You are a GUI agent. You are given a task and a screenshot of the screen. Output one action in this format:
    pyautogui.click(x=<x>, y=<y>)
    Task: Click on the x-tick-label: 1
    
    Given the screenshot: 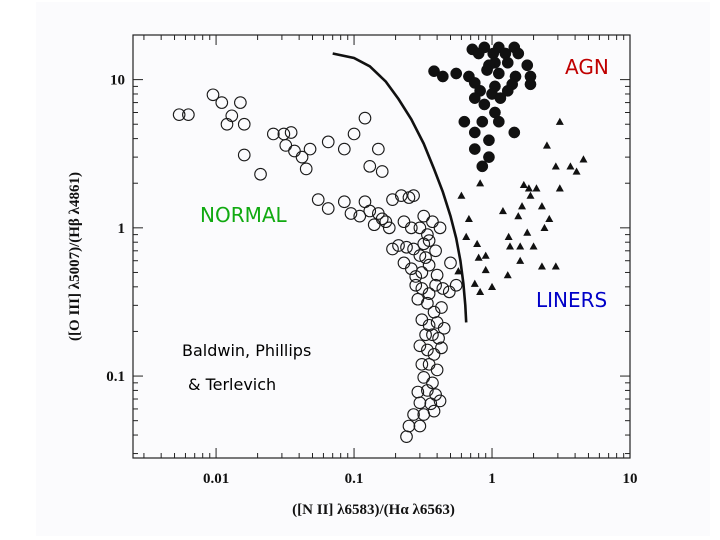 What is the action you would take?
    pyautogui.click(x=492, y=479)
    